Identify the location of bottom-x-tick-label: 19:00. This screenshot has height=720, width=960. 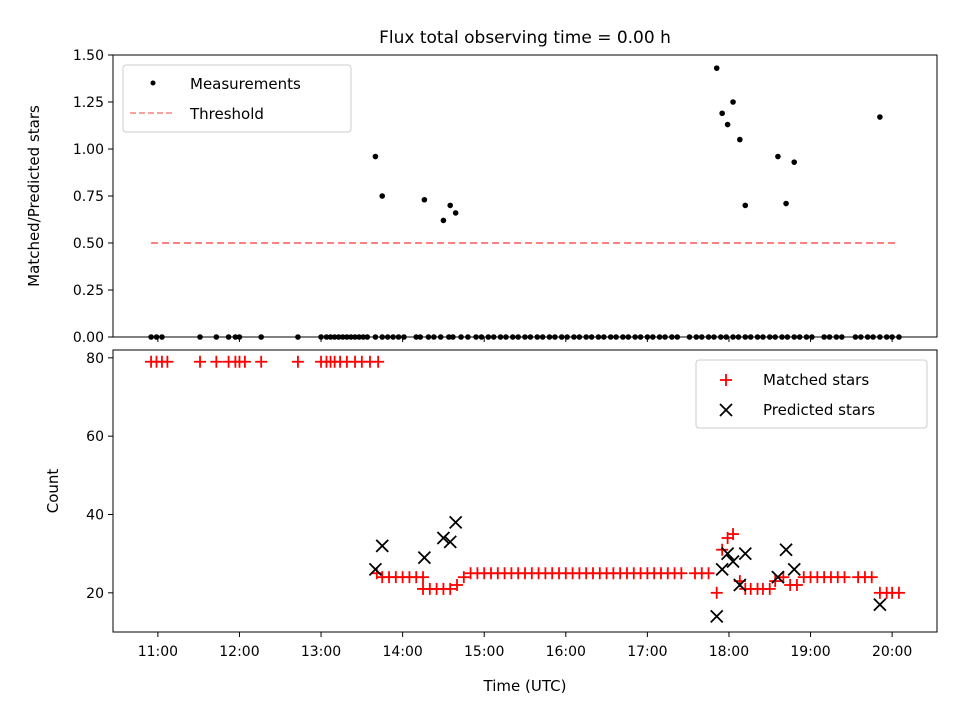
(810, 652).